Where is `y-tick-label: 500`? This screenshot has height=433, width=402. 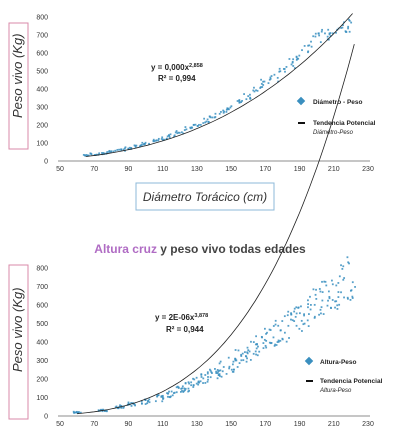
y-tick-label: 500 is located at coordinates (42, 324).